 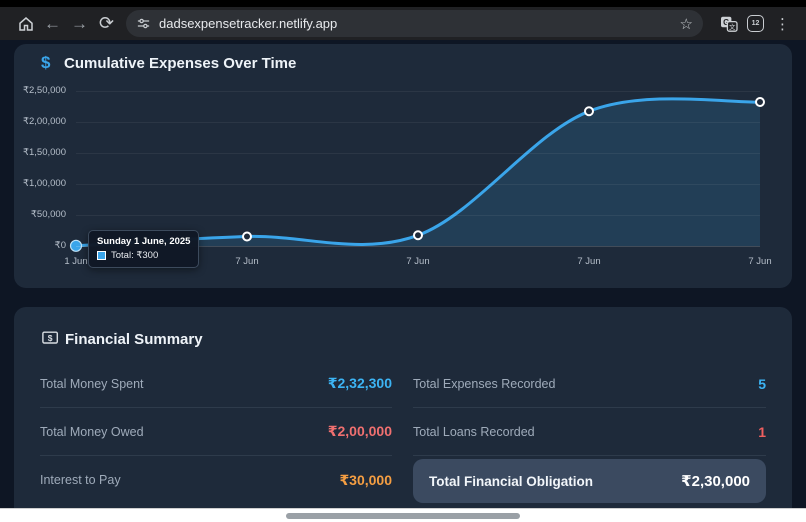 What do you see at coordinates (216, 480) in the screenshot?
I see `summary-row: Interest to Pay ₹30,000` at bounding box center [216, 480].